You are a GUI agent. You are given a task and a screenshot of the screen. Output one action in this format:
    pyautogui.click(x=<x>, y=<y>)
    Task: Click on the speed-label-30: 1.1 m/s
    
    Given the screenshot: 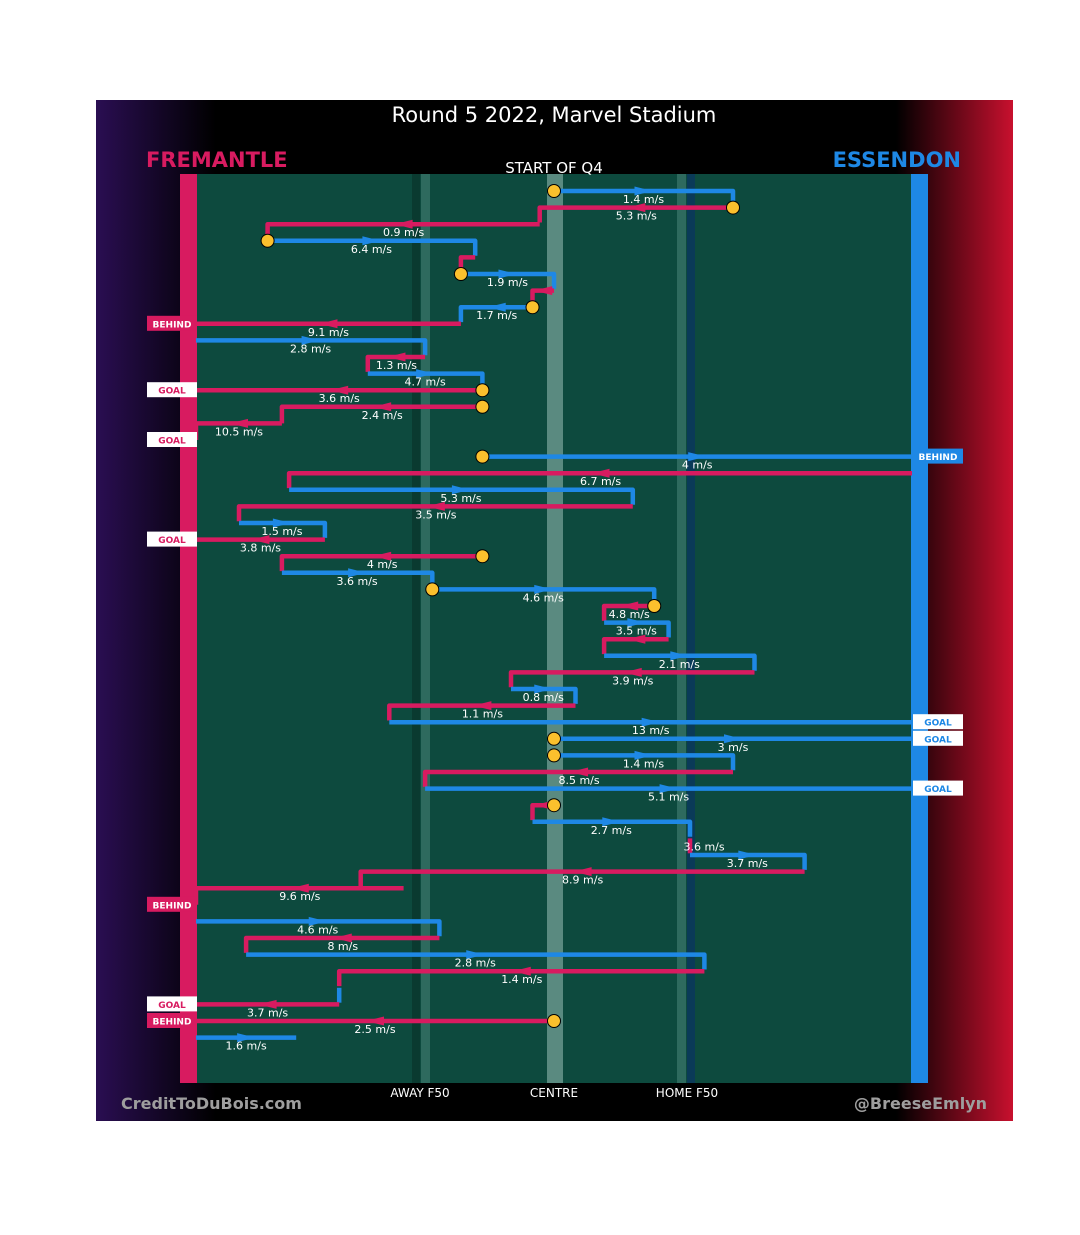 What is the action you would take?
    pyautogui.click(x=482, y=714)
    